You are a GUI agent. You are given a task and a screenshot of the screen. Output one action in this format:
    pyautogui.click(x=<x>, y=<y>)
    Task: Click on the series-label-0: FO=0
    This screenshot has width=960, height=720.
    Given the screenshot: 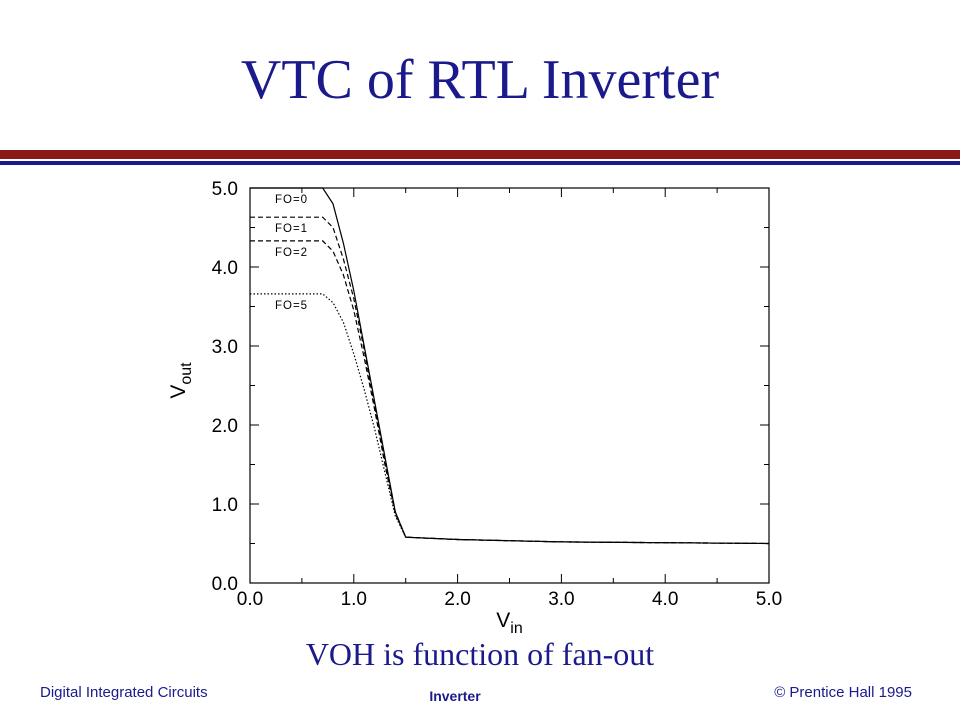 What is the action you would take?
    pyautogui.click(x=291, y=200)
    